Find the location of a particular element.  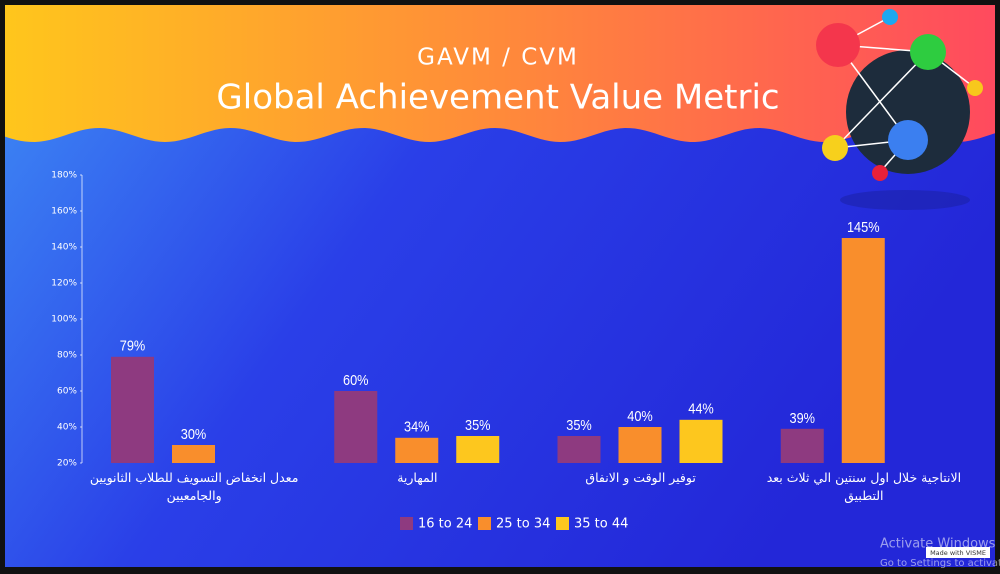

y-tick-label: 140% is located at coordinates (64, 248).